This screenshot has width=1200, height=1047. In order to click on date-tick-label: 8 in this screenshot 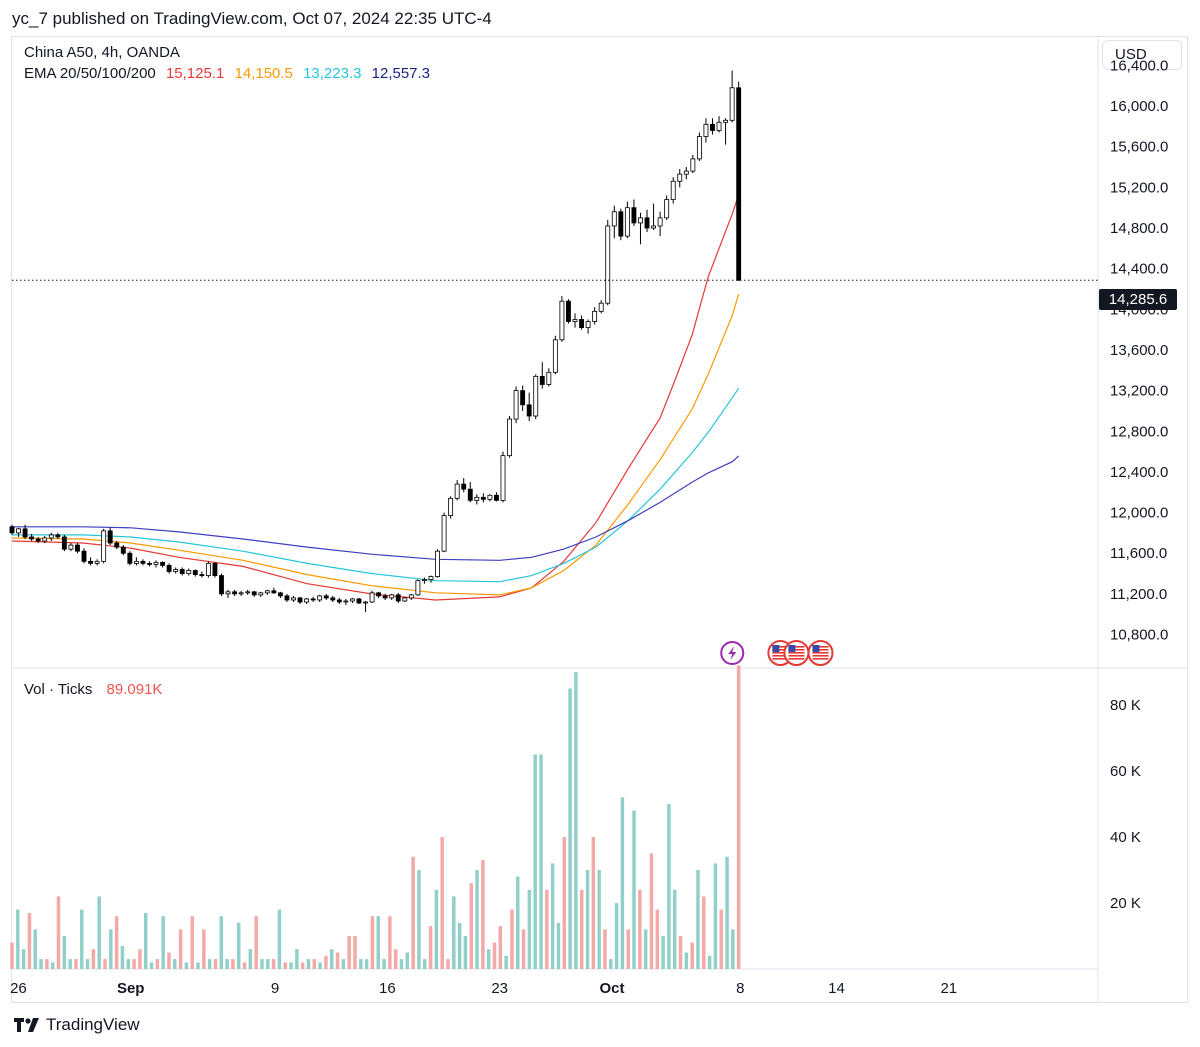, I will do `click(740, 988)`.